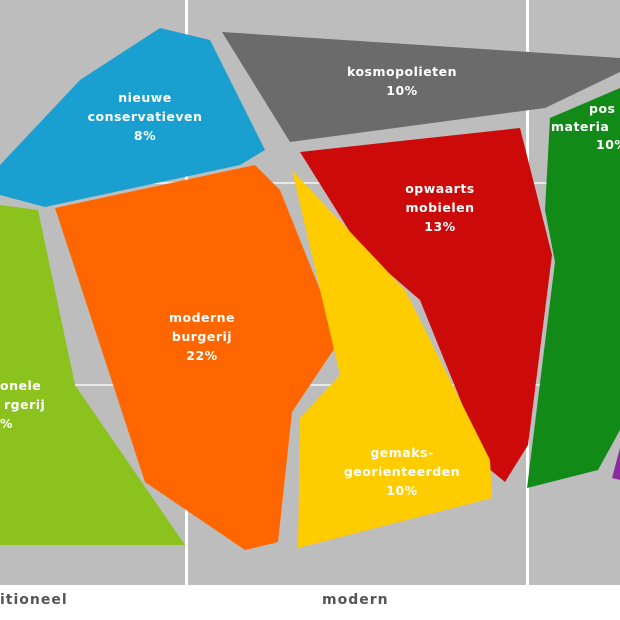 This screenshot has height=620, width=620. I want to click on label-gemaksgeorienteerden-line1: gemaks-, so click(401, 452).